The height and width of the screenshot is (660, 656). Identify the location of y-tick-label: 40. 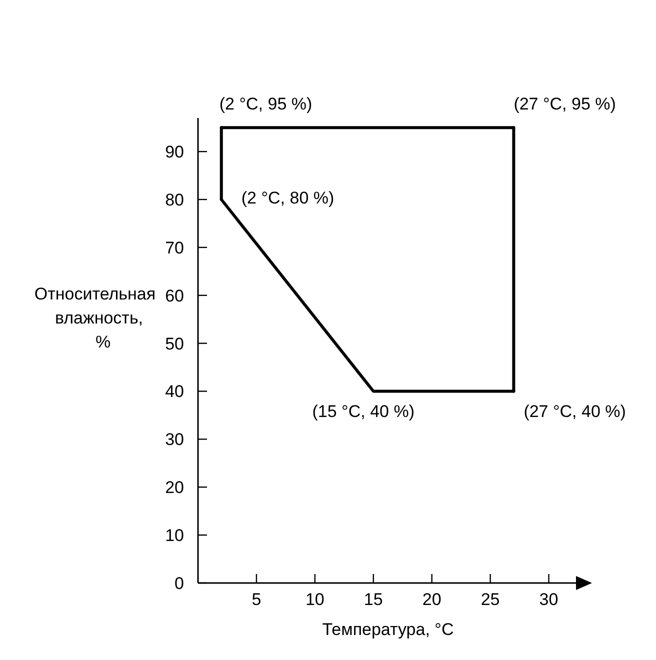
(174, 392).